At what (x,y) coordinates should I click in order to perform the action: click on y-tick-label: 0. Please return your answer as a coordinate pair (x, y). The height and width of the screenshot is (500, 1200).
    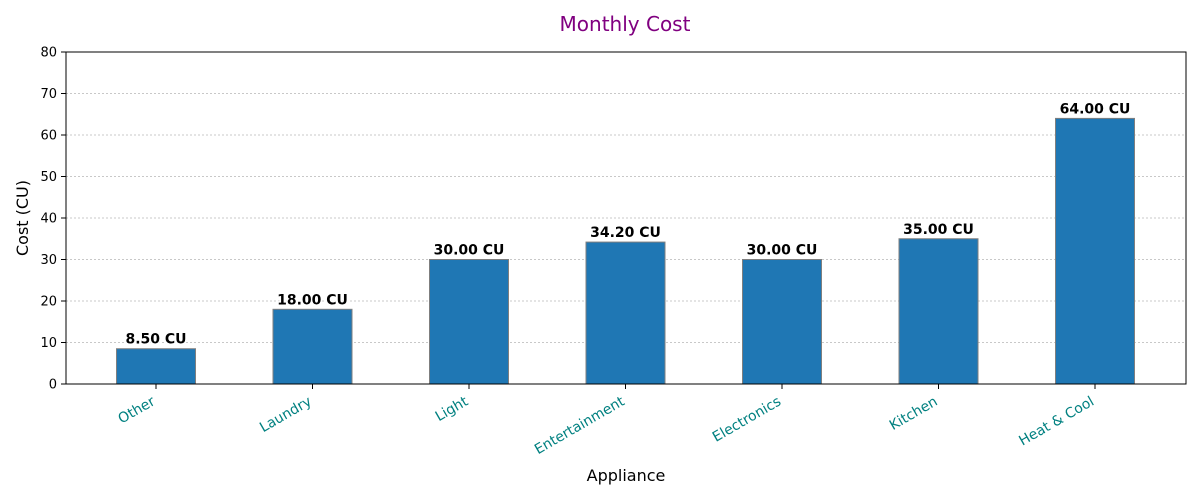
    Looking at the image, I should click on (53, 385).